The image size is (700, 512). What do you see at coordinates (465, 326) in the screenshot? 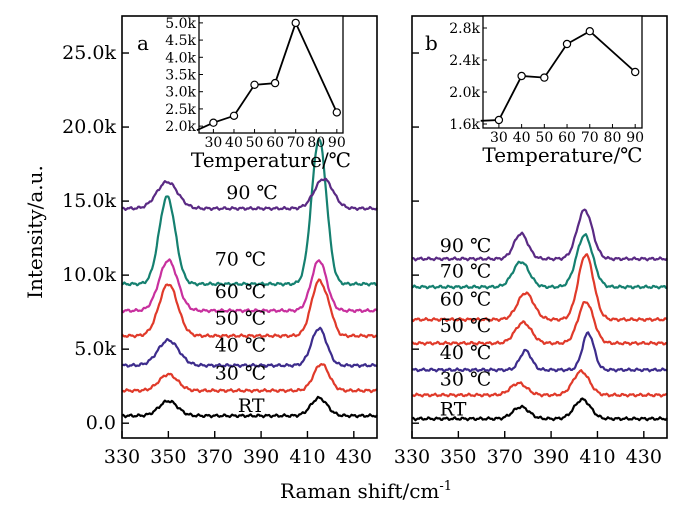
I see `curve-label-b-3: 50 ℃` at bounding box center [465, 326].